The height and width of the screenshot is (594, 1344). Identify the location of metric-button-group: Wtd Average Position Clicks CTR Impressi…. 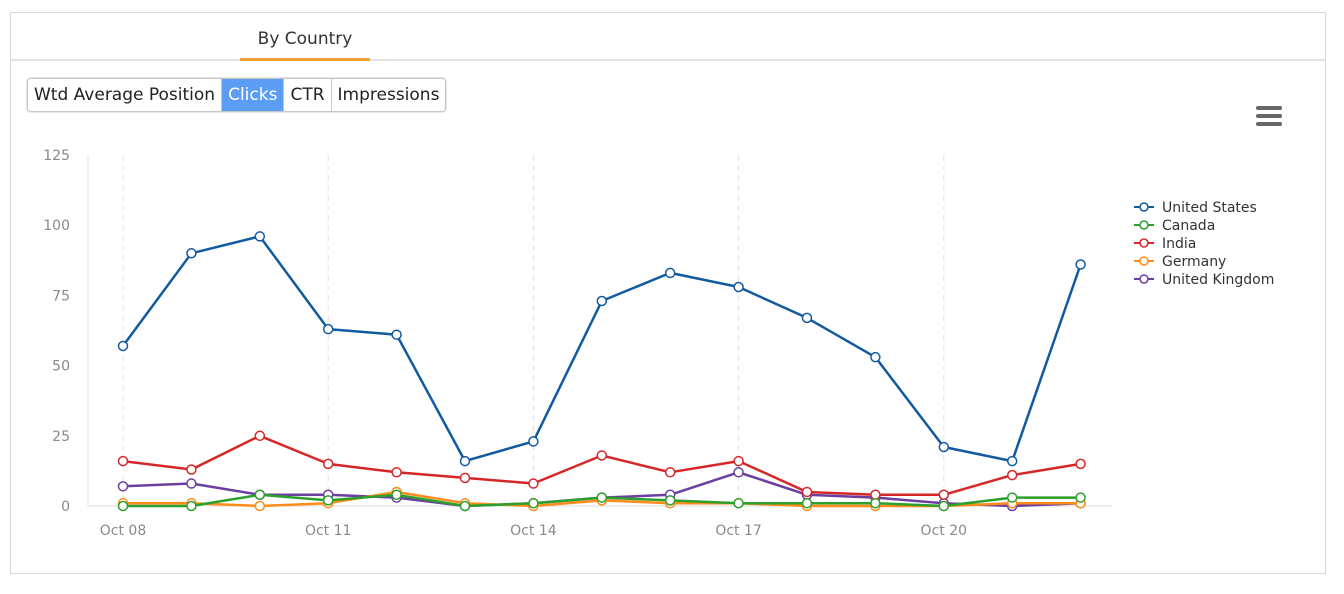
(237, 95).